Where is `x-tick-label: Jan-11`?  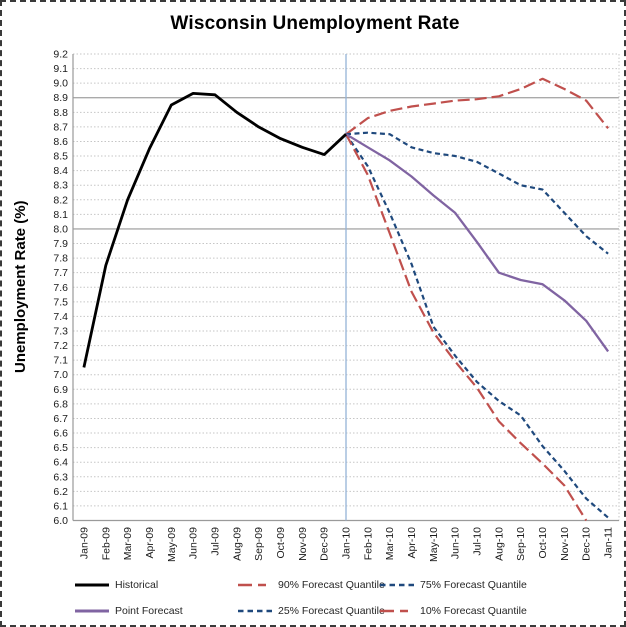
x-tick-label: Jan-11 is located at coordinates (609, 542).